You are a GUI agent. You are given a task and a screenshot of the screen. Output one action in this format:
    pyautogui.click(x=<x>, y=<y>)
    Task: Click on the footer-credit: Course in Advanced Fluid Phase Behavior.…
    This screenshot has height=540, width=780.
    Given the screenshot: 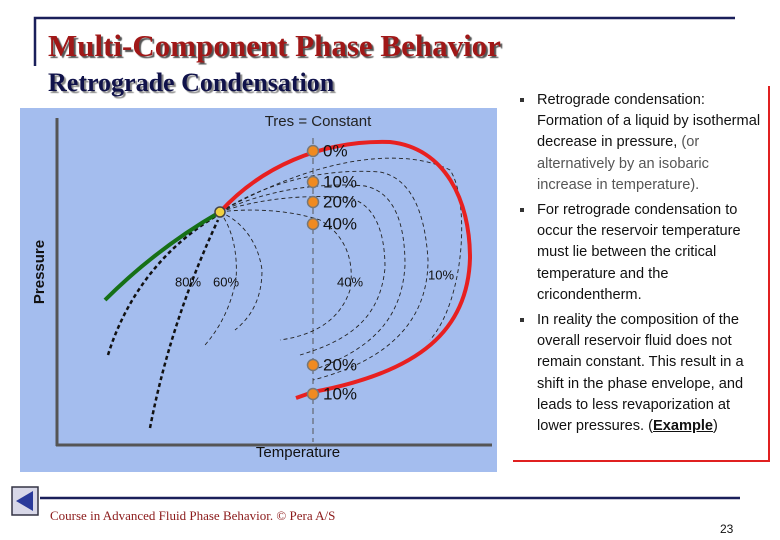 What is the action you would take?
    pyautogui.click(x=193, y=515)
    